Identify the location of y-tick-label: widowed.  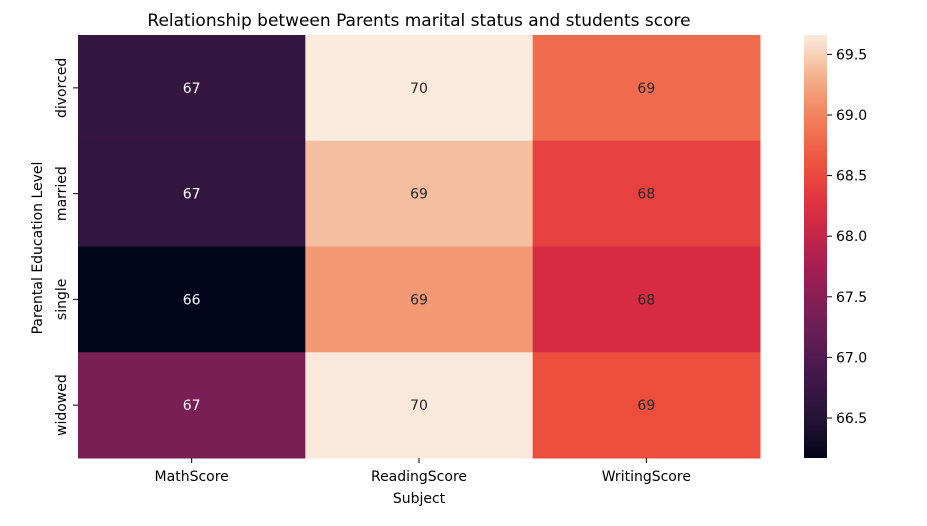
(62, 405).